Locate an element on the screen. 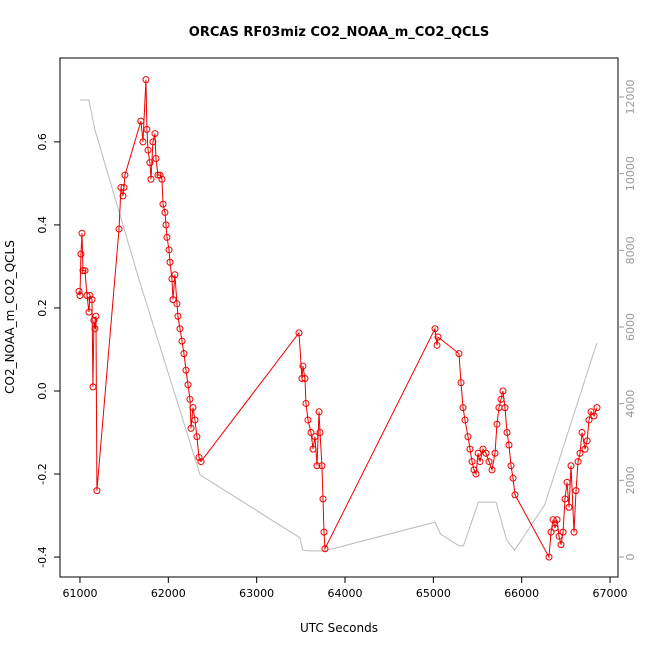 The image size is (650, 650). x-tick-label: 62000 is located at coordinates (168, 593).